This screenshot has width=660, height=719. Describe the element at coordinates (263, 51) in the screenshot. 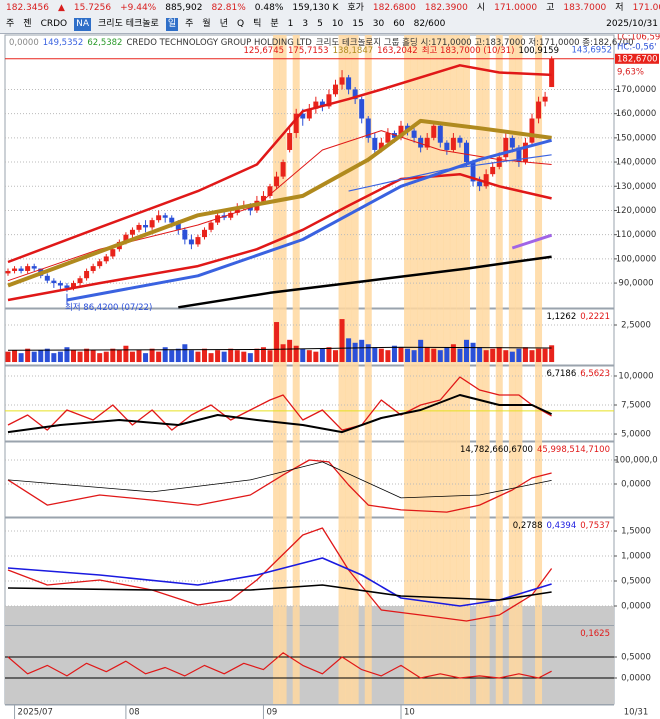

I see `legend-item: 125,6745` at that location.